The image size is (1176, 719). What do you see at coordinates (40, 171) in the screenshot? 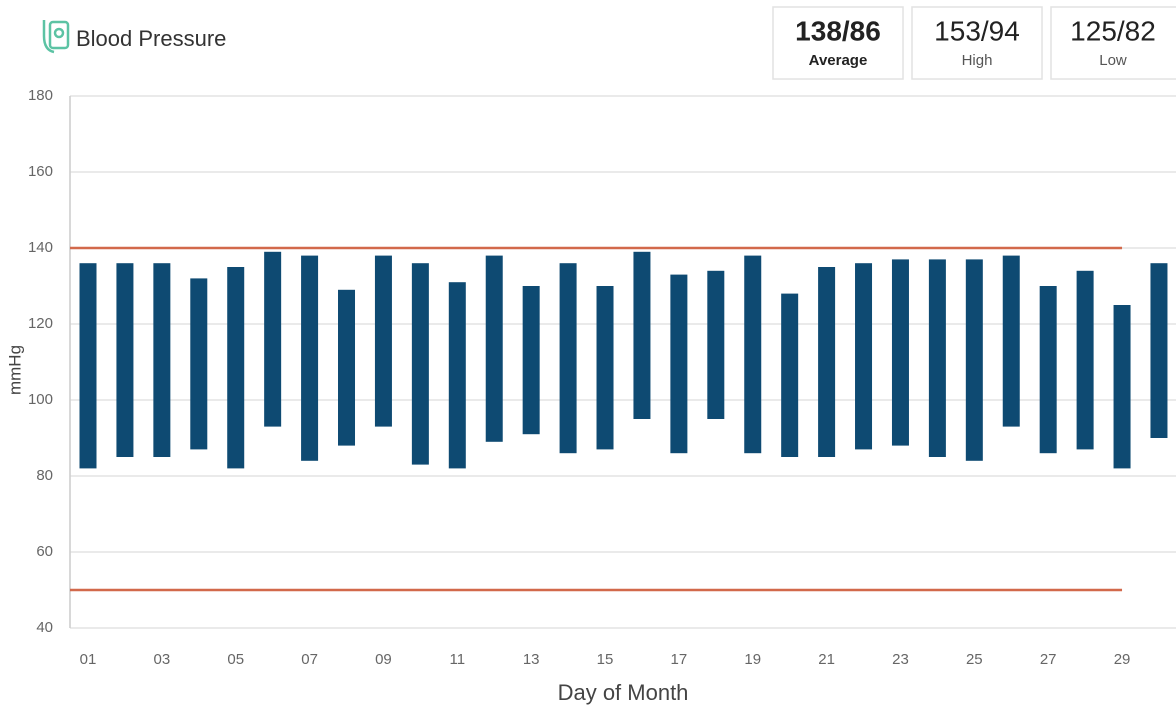
I see `y-tick-label: 160` at bounding box center [40, 171].